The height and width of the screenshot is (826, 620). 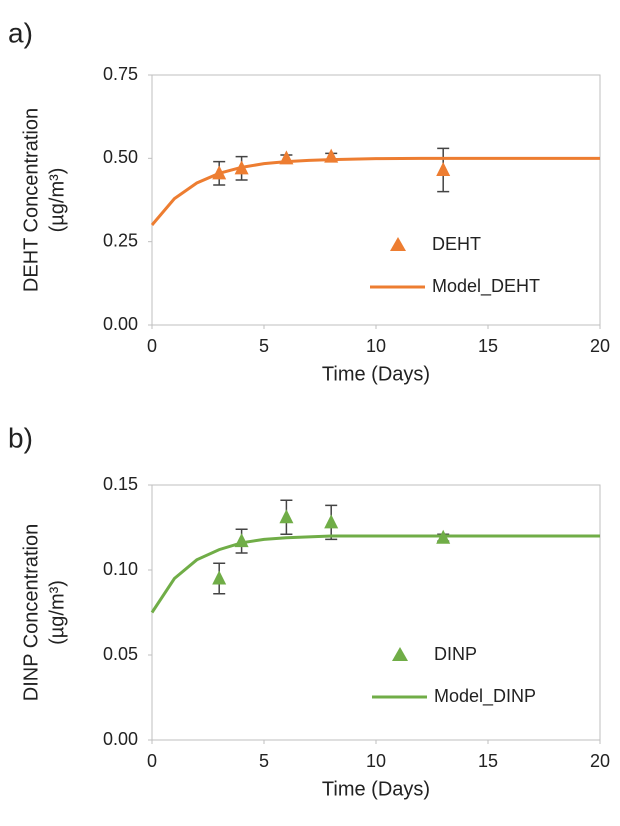 I want to click on legend-label: DEHT, so click(x=456, y=244).